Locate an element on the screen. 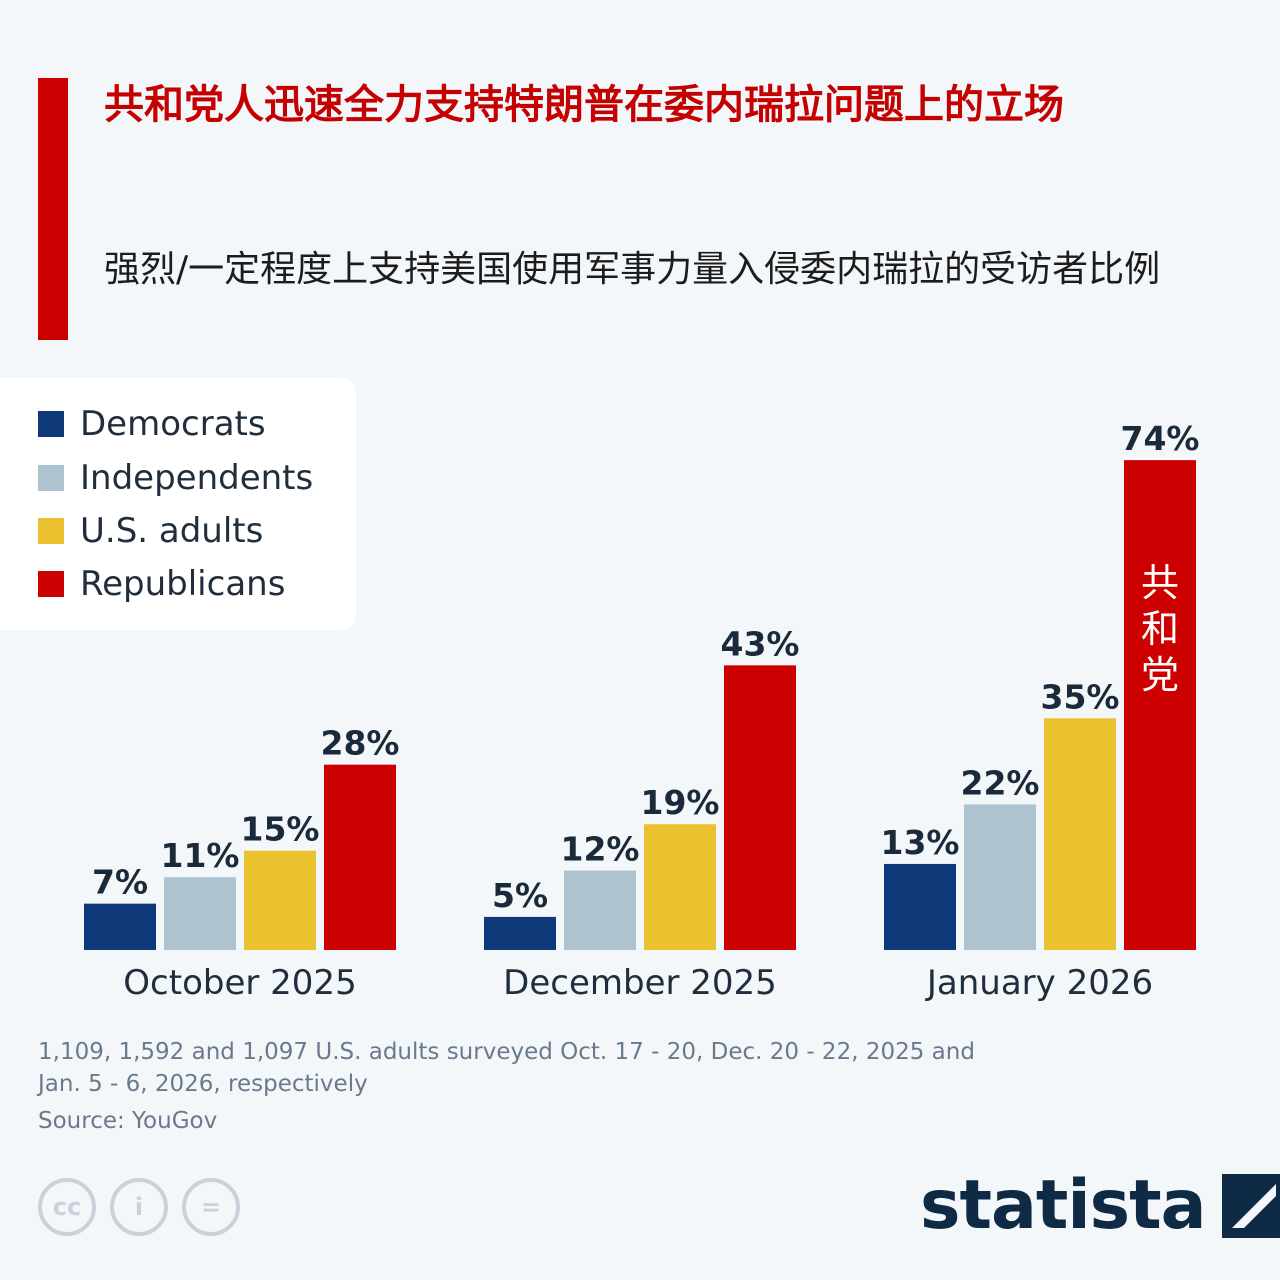 This screenshot has width=1280, height=1280. statista-wordmark: statista is located at coordinates (1063, 1205).